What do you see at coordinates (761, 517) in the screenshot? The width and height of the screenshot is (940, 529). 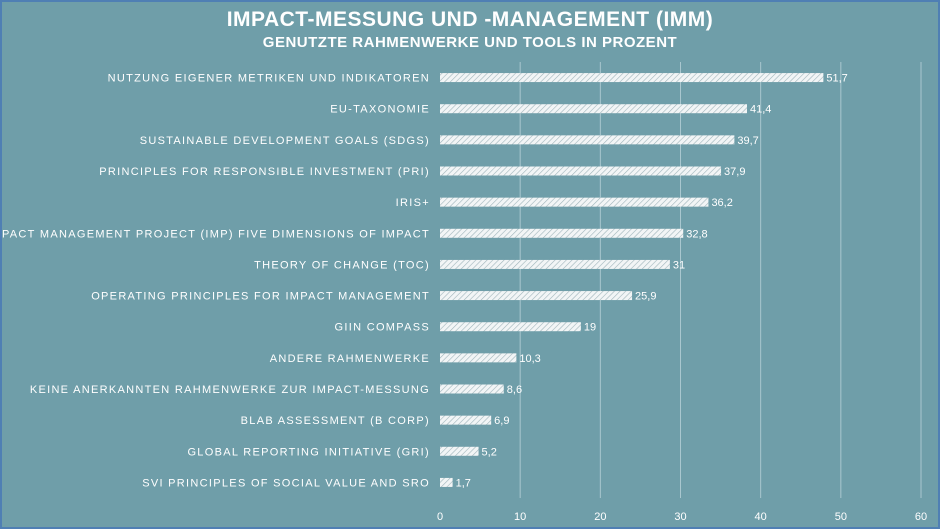 I see `x-tick-label: 40` at bounding box center [761, 517].